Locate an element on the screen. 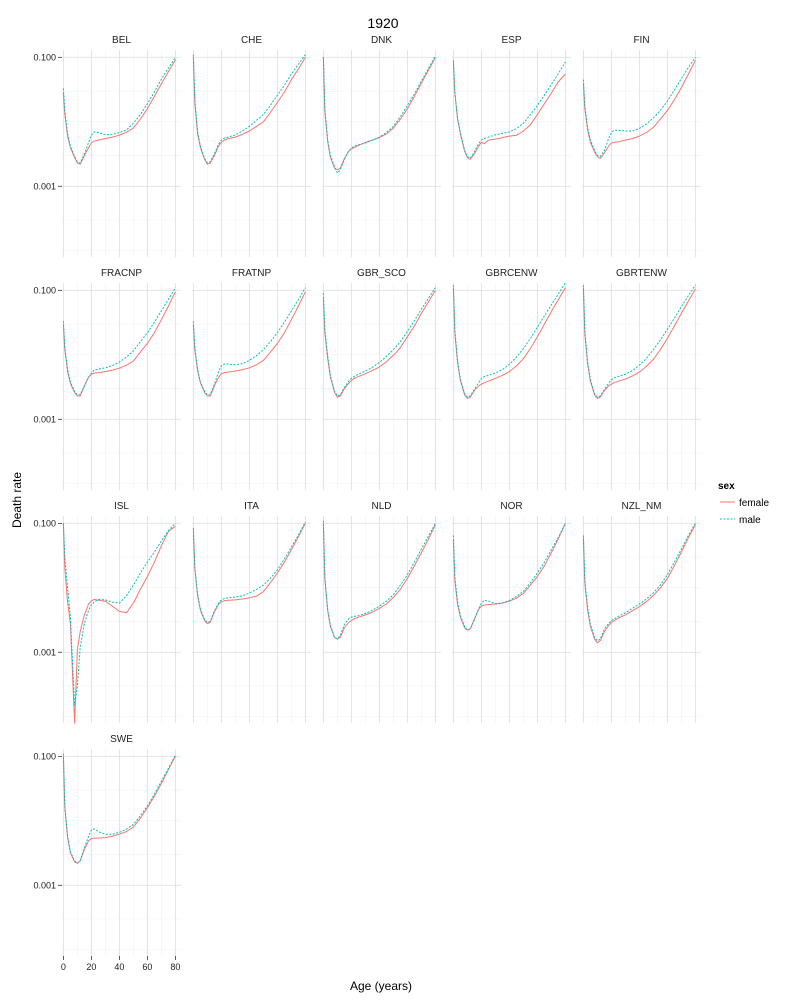  panel-gbrcenw: GBRCENW is located at coordinates (511, 379).